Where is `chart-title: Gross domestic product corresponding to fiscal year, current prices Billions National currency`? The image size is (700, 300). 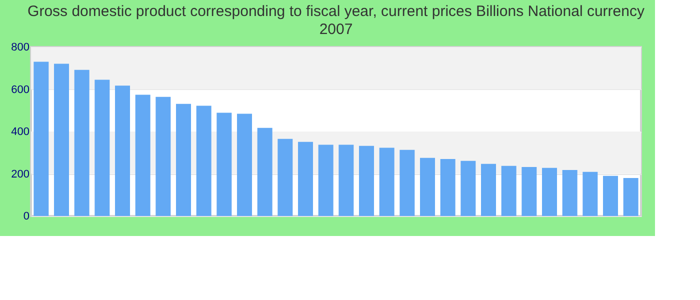
chart-title: Gross domestic product corresponding to fiscal year, current prices Billions National currency is located at coordinates (336, 11).